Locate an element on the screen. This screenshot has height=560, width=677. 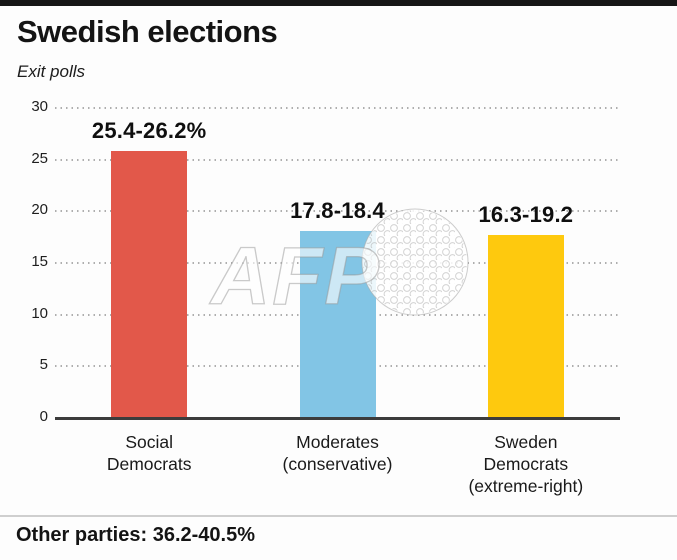
y-tick-label-0: 0 is located at coordinates (43, 416).